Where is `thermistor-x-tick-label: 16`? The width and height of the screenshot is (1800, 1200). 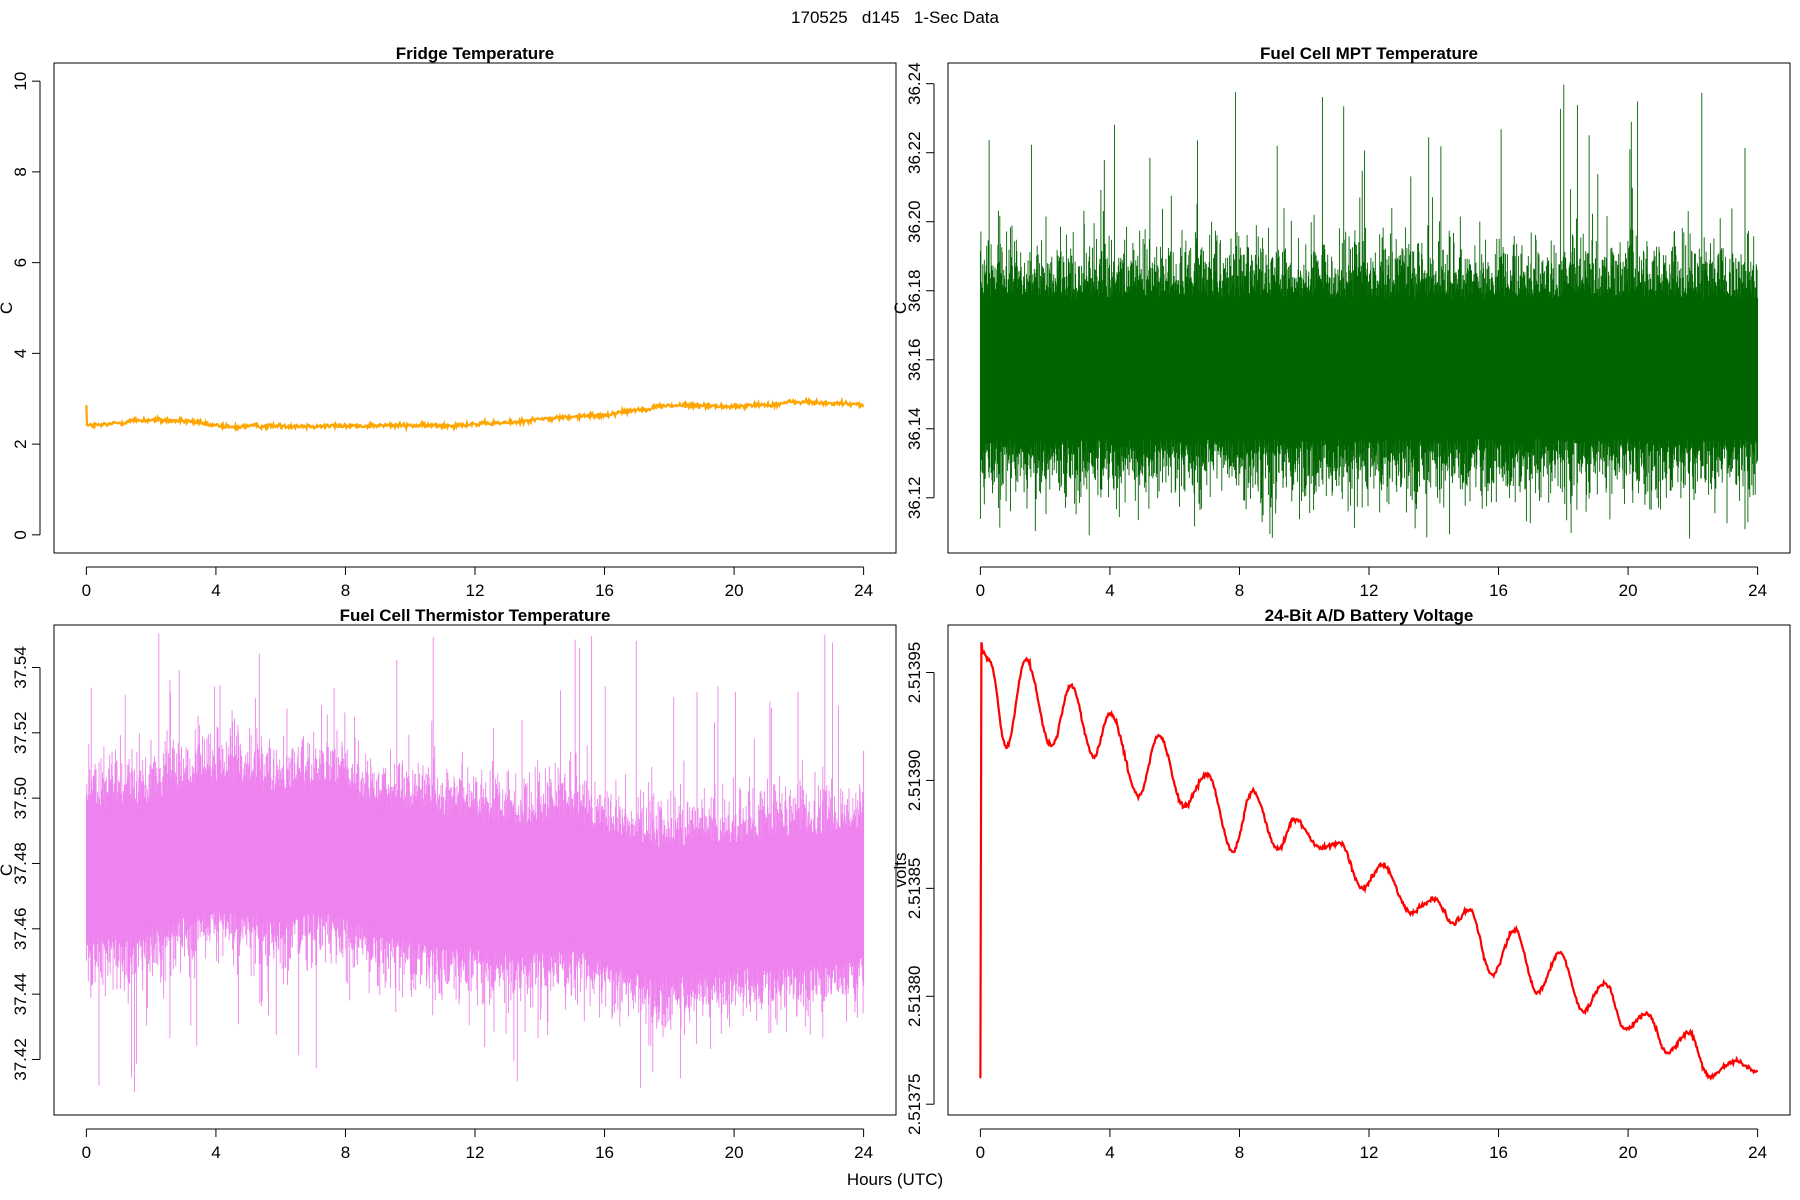
thermistor-x-tick-label: 16 is located at coordinates (604, 1152).